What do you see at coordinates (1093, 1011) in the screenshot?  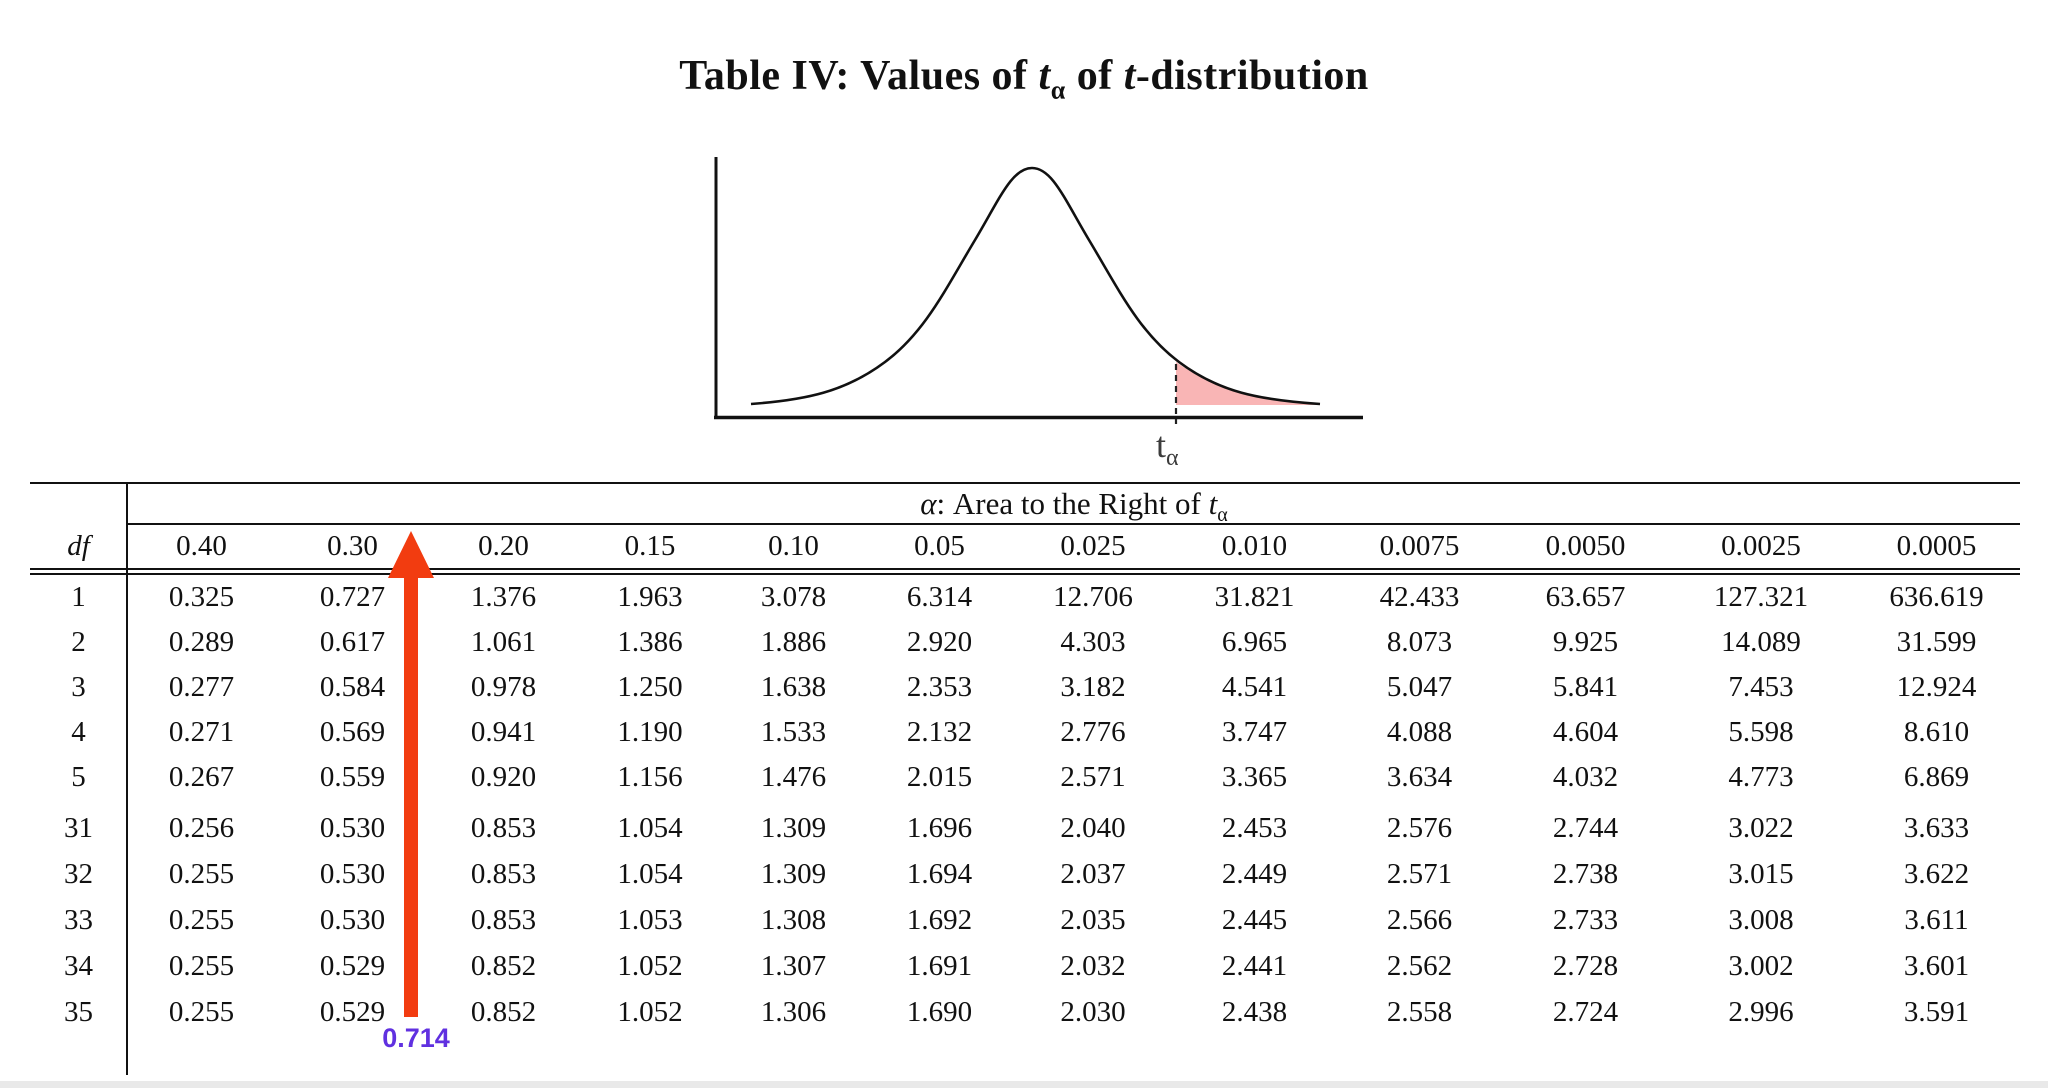 I see `value-cell: 2.030` at bounding box center [1093, 1011].